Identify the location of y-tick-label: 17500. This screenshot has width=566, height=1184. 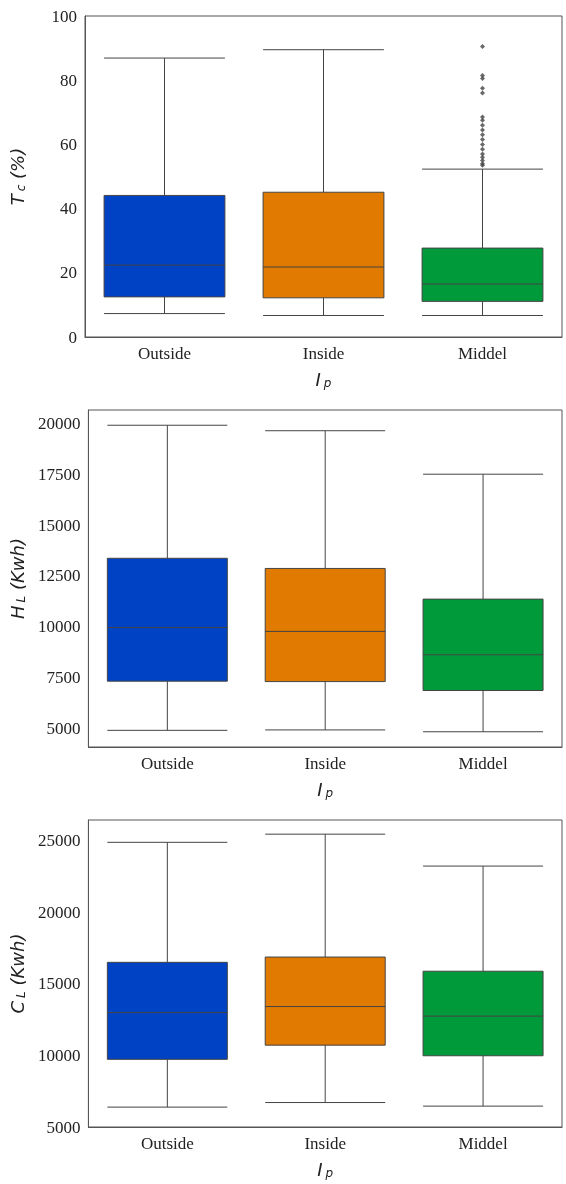
(59, 474).